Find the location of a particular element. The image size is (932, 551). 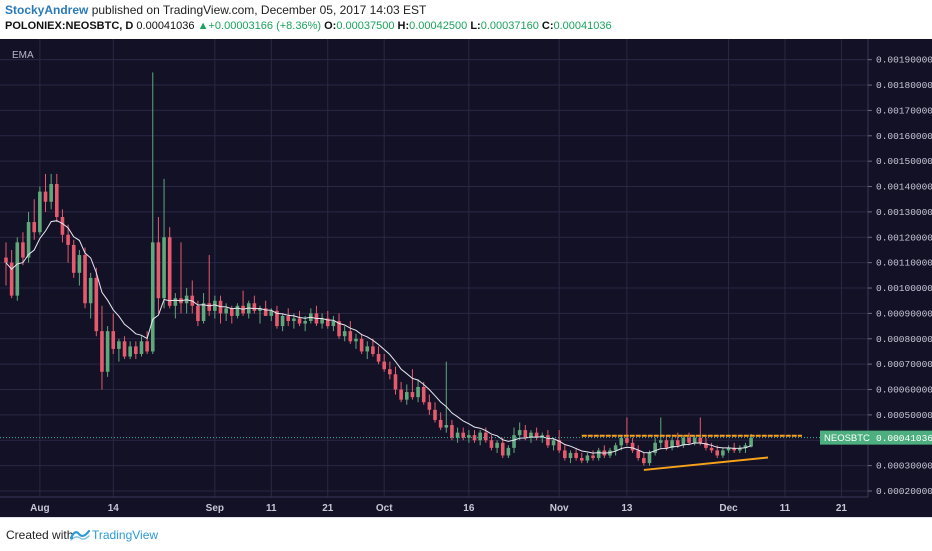

x-tick-label: 14 is located at coordinates (114, 508).